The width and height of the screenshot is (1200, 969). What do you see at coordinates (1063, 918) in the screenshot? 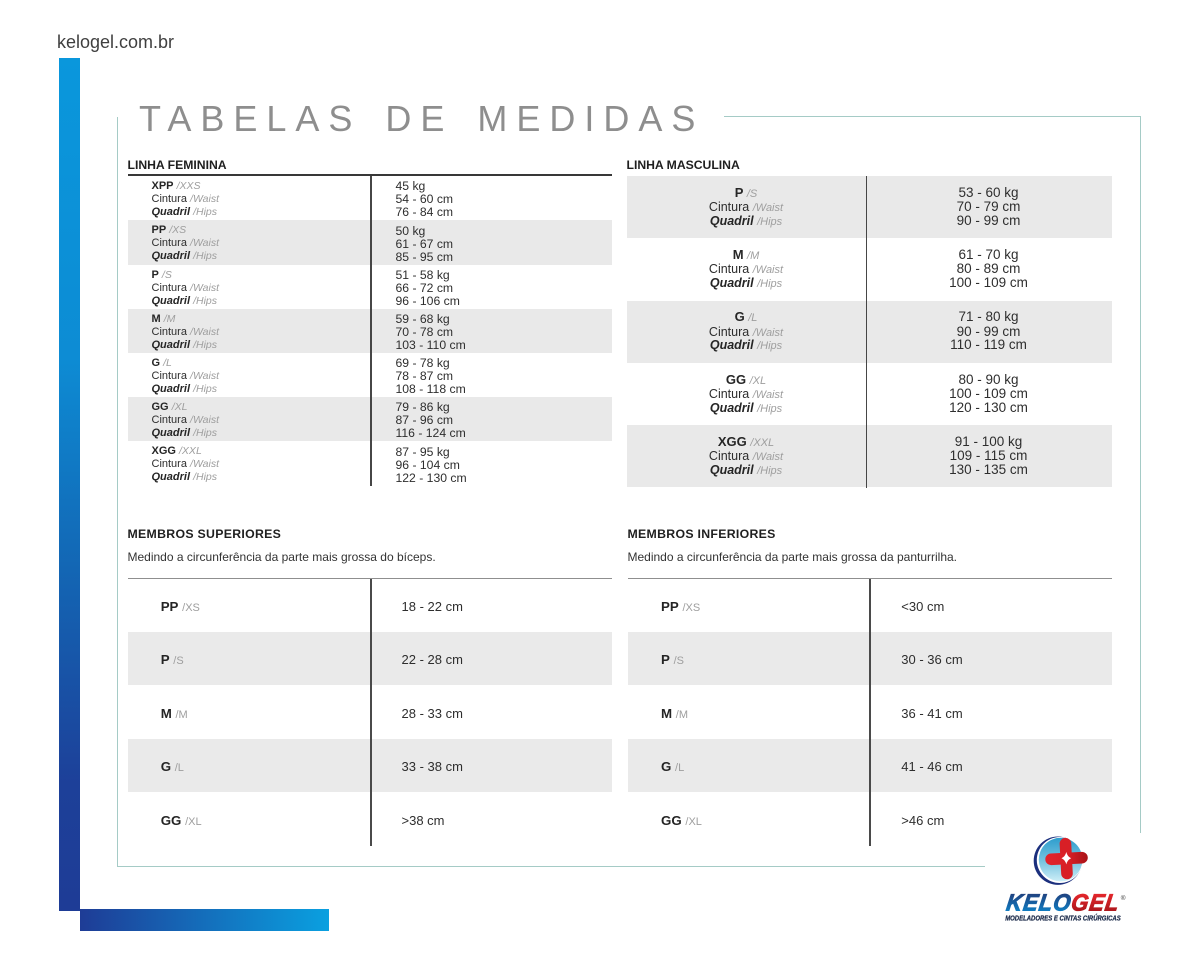
I see `svg-text:MODELADORES E CINTAS CIRÚRGICA: MODELADORES E CINTAS CIRÚRGICAS` at bounding box center [1063, 918].